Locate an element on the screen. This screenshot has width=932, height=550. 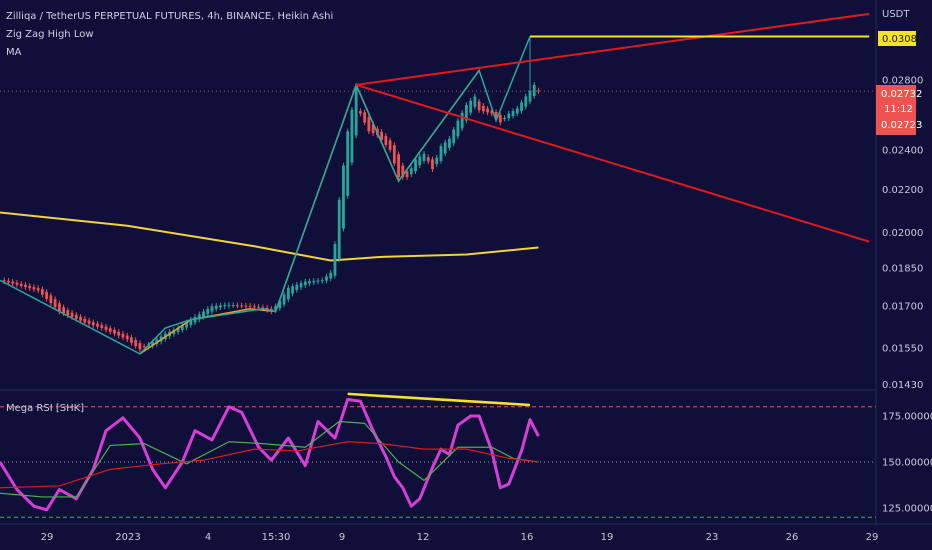
indicator-ma-label: MA is located at coordinates (14, 52).